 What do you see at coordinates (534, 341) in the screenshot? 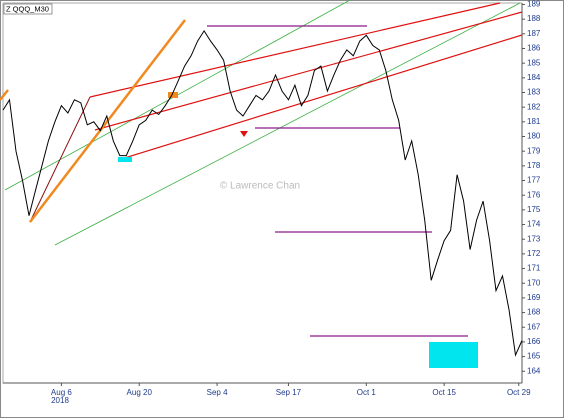
I see `y-tick-label: 166` at bounding box center [534, 341].